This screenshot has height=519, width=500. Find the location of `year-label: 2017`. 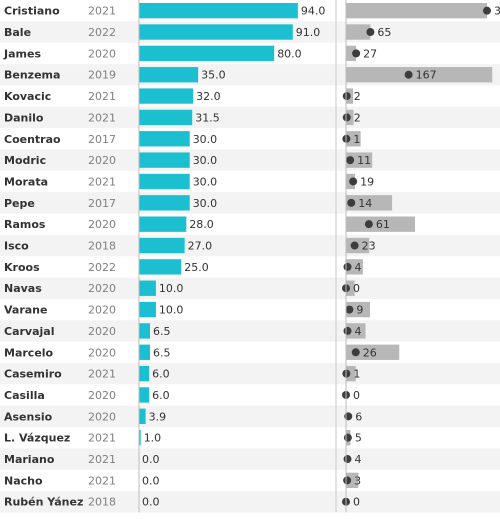

year-label: 2017 is located at coordinates (102, 139).